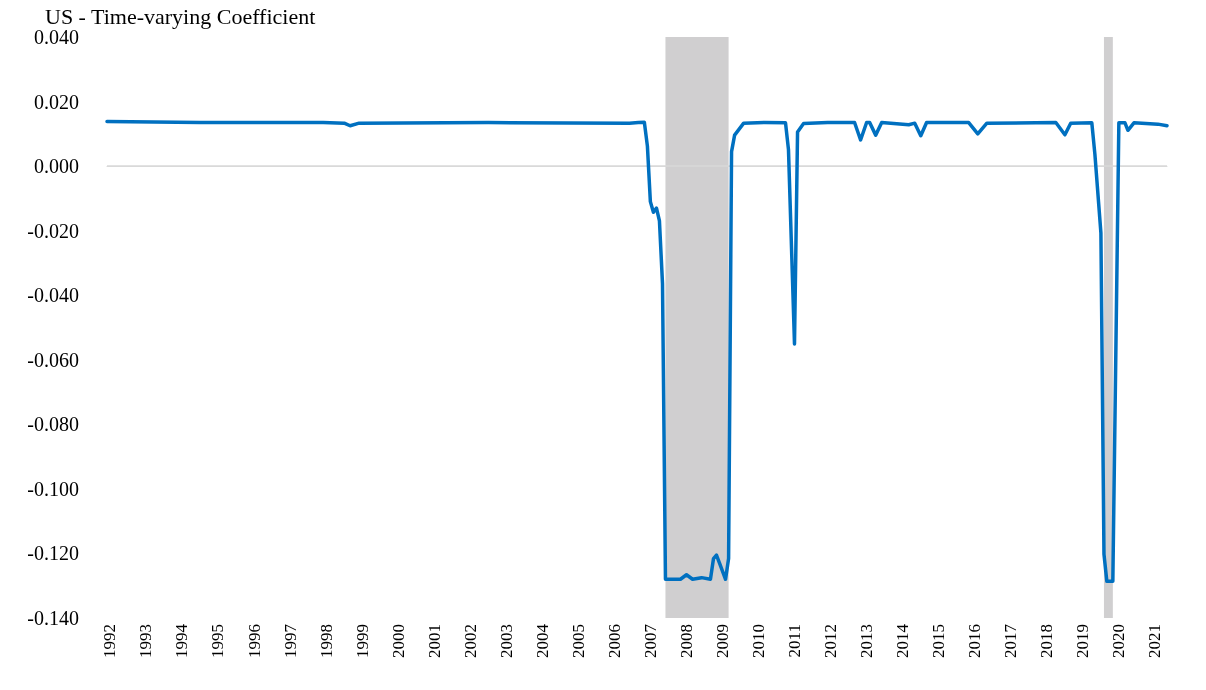 This screenshot has height=690, width=1206. I want to click on x-tick-label: 2002, so click(470, 641).